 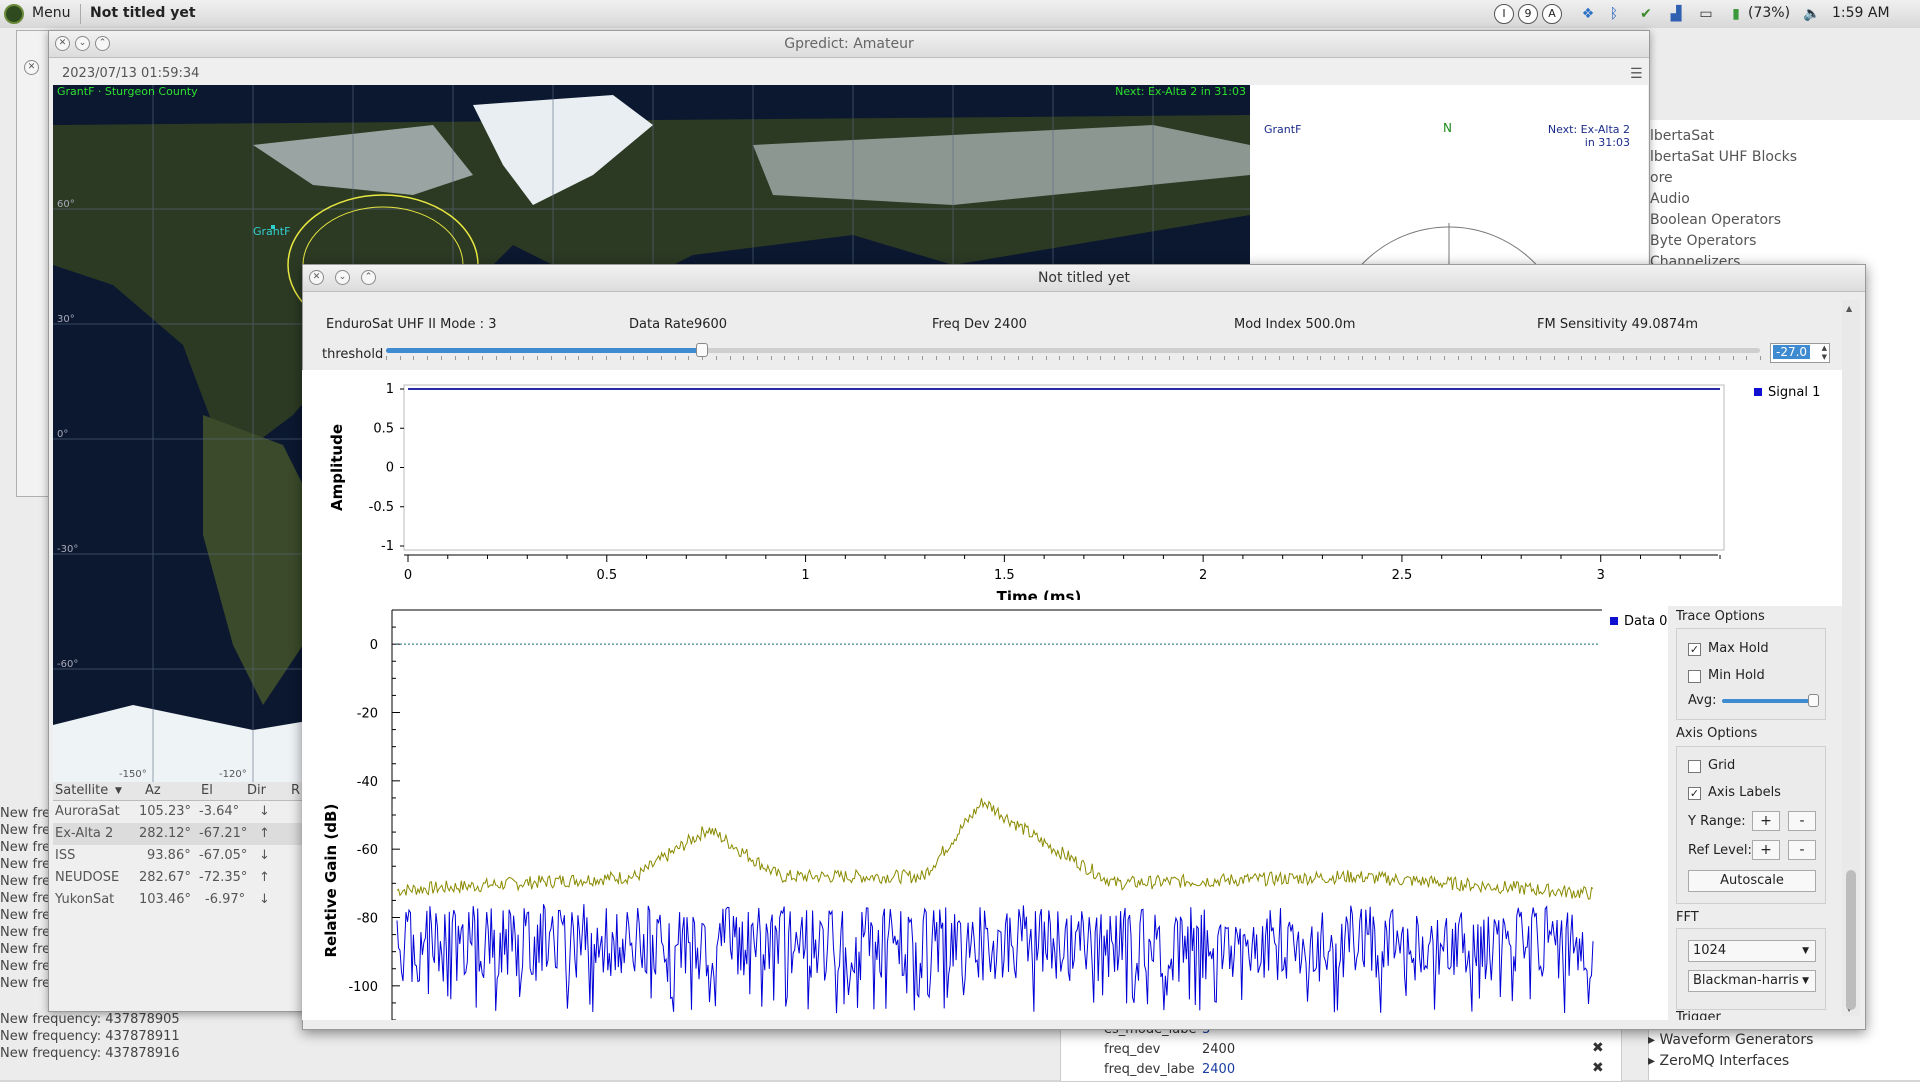 What do you see at coordinates (1769, 701) in the screenshot?
I see `avg-slider` at bounding box center [1769, 701].